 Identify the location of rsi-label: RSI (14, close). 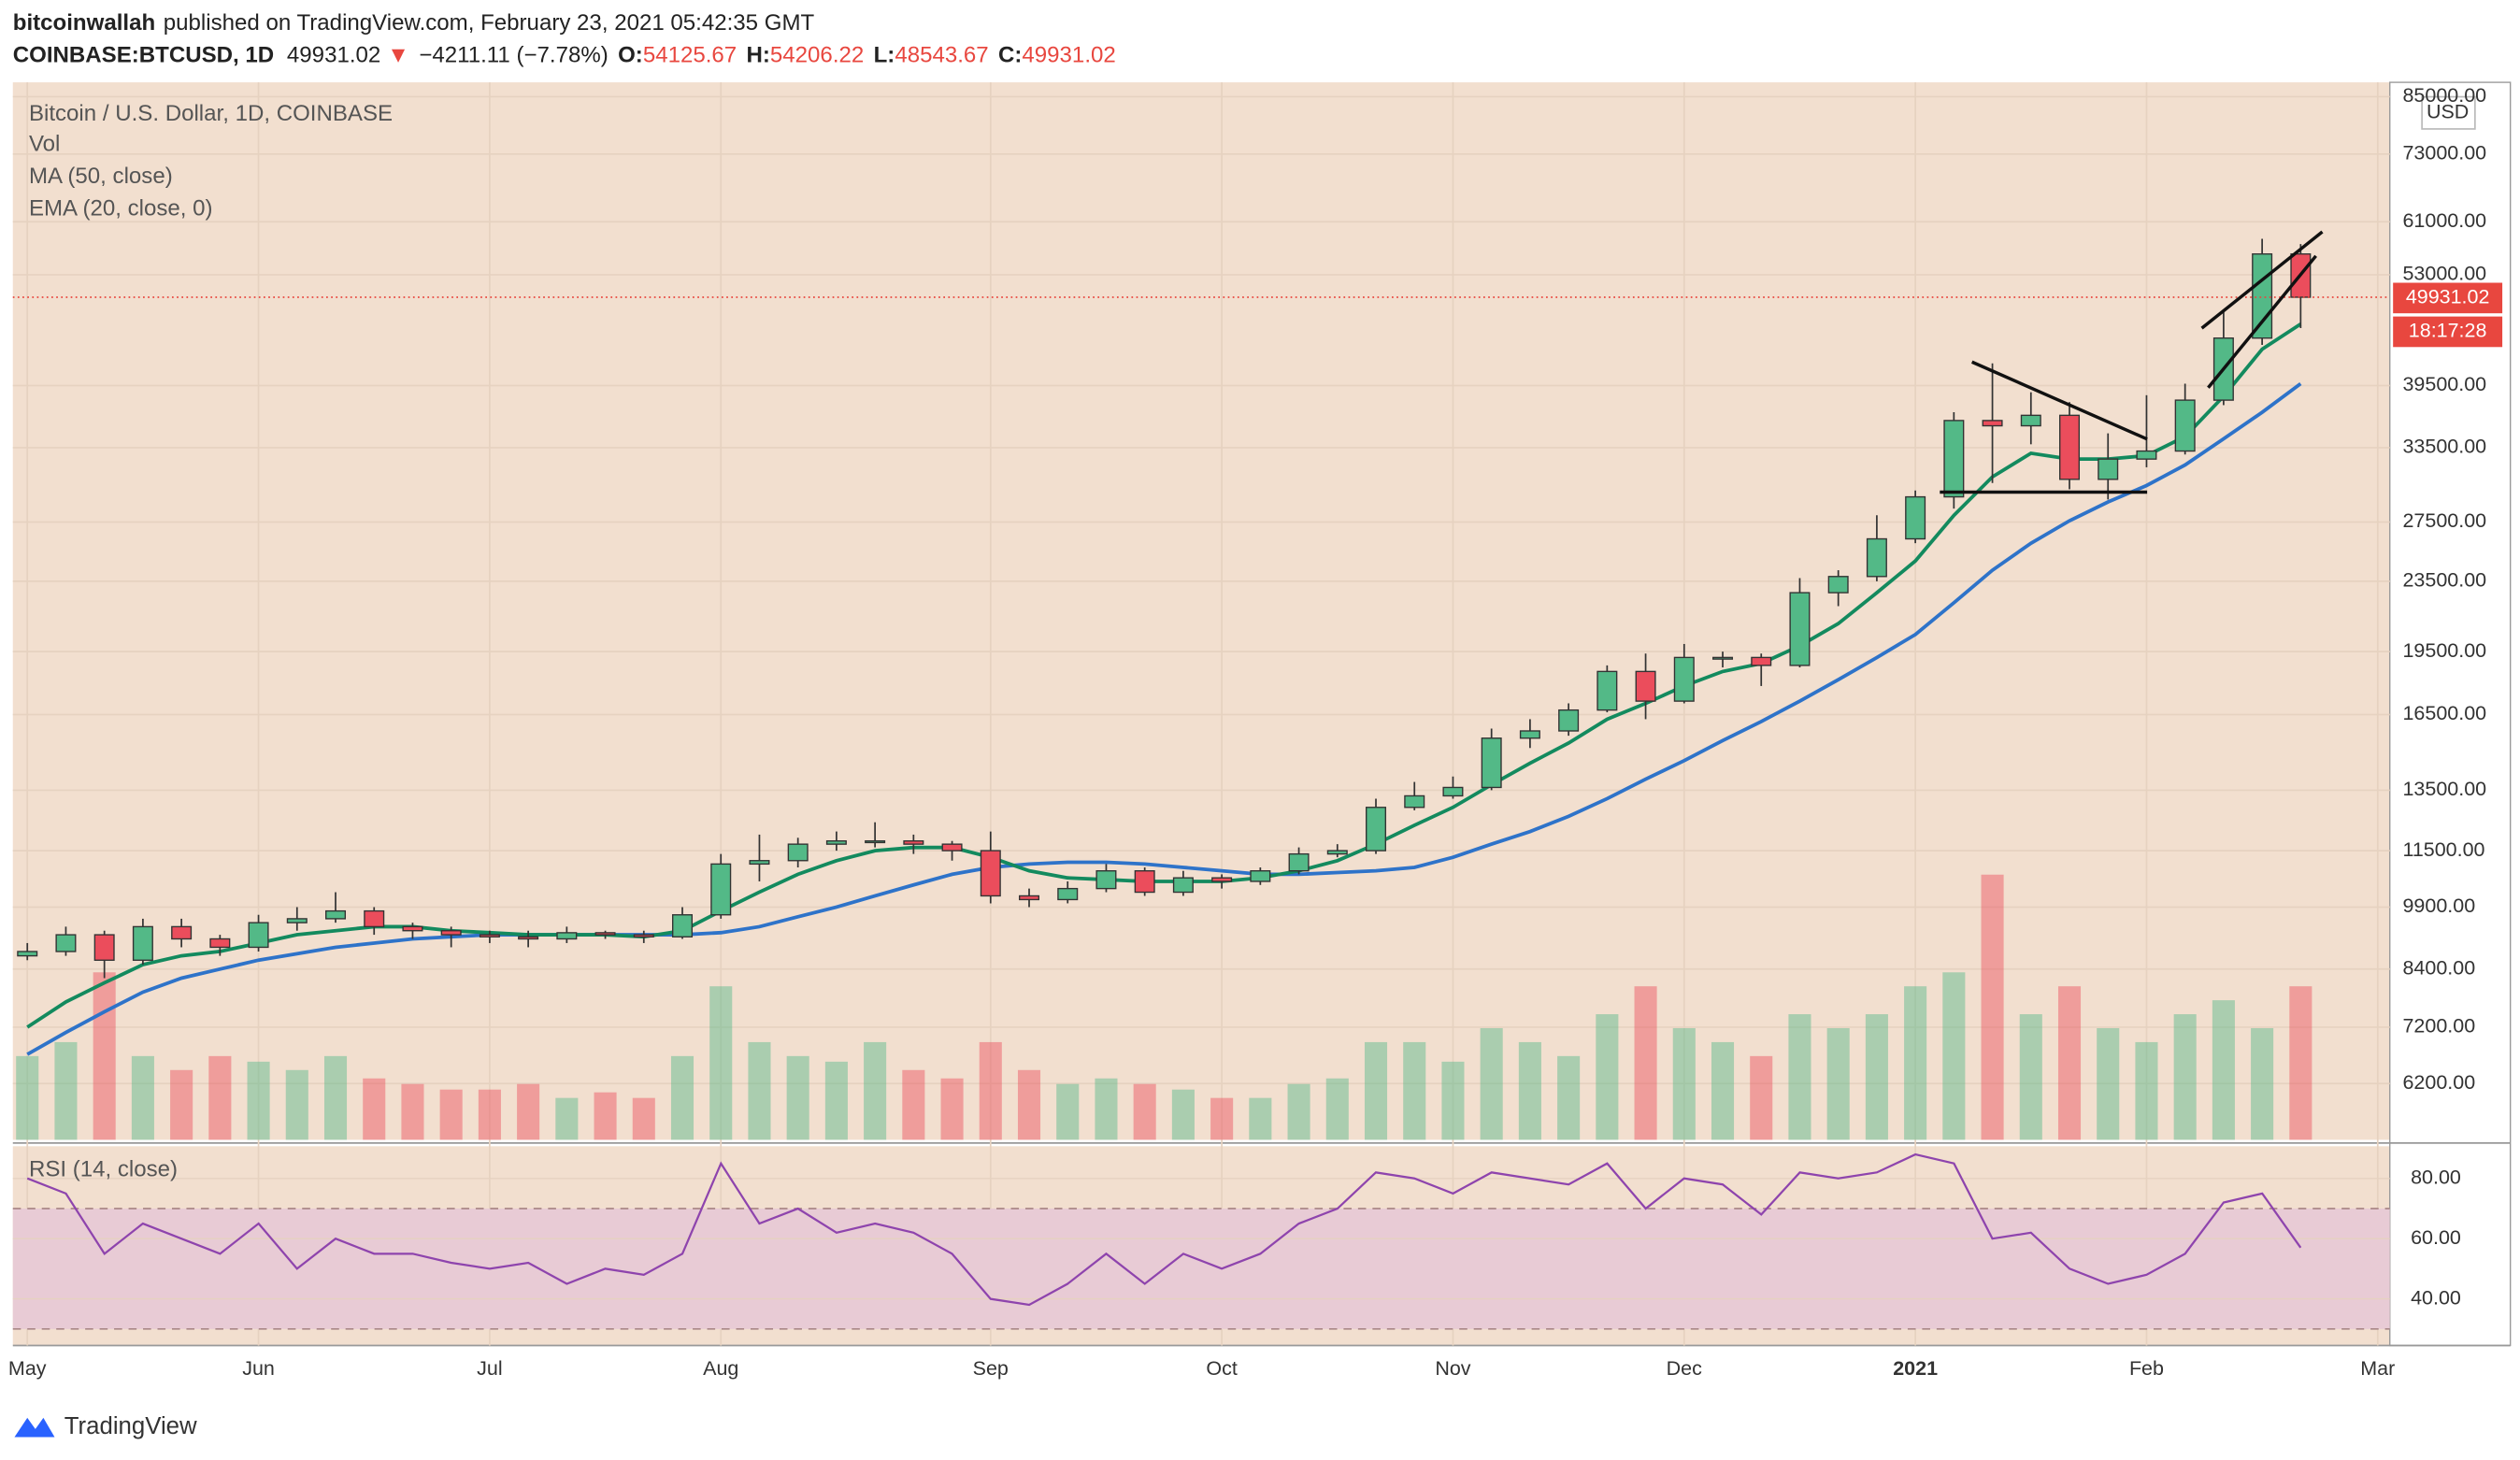
(103, 1168).